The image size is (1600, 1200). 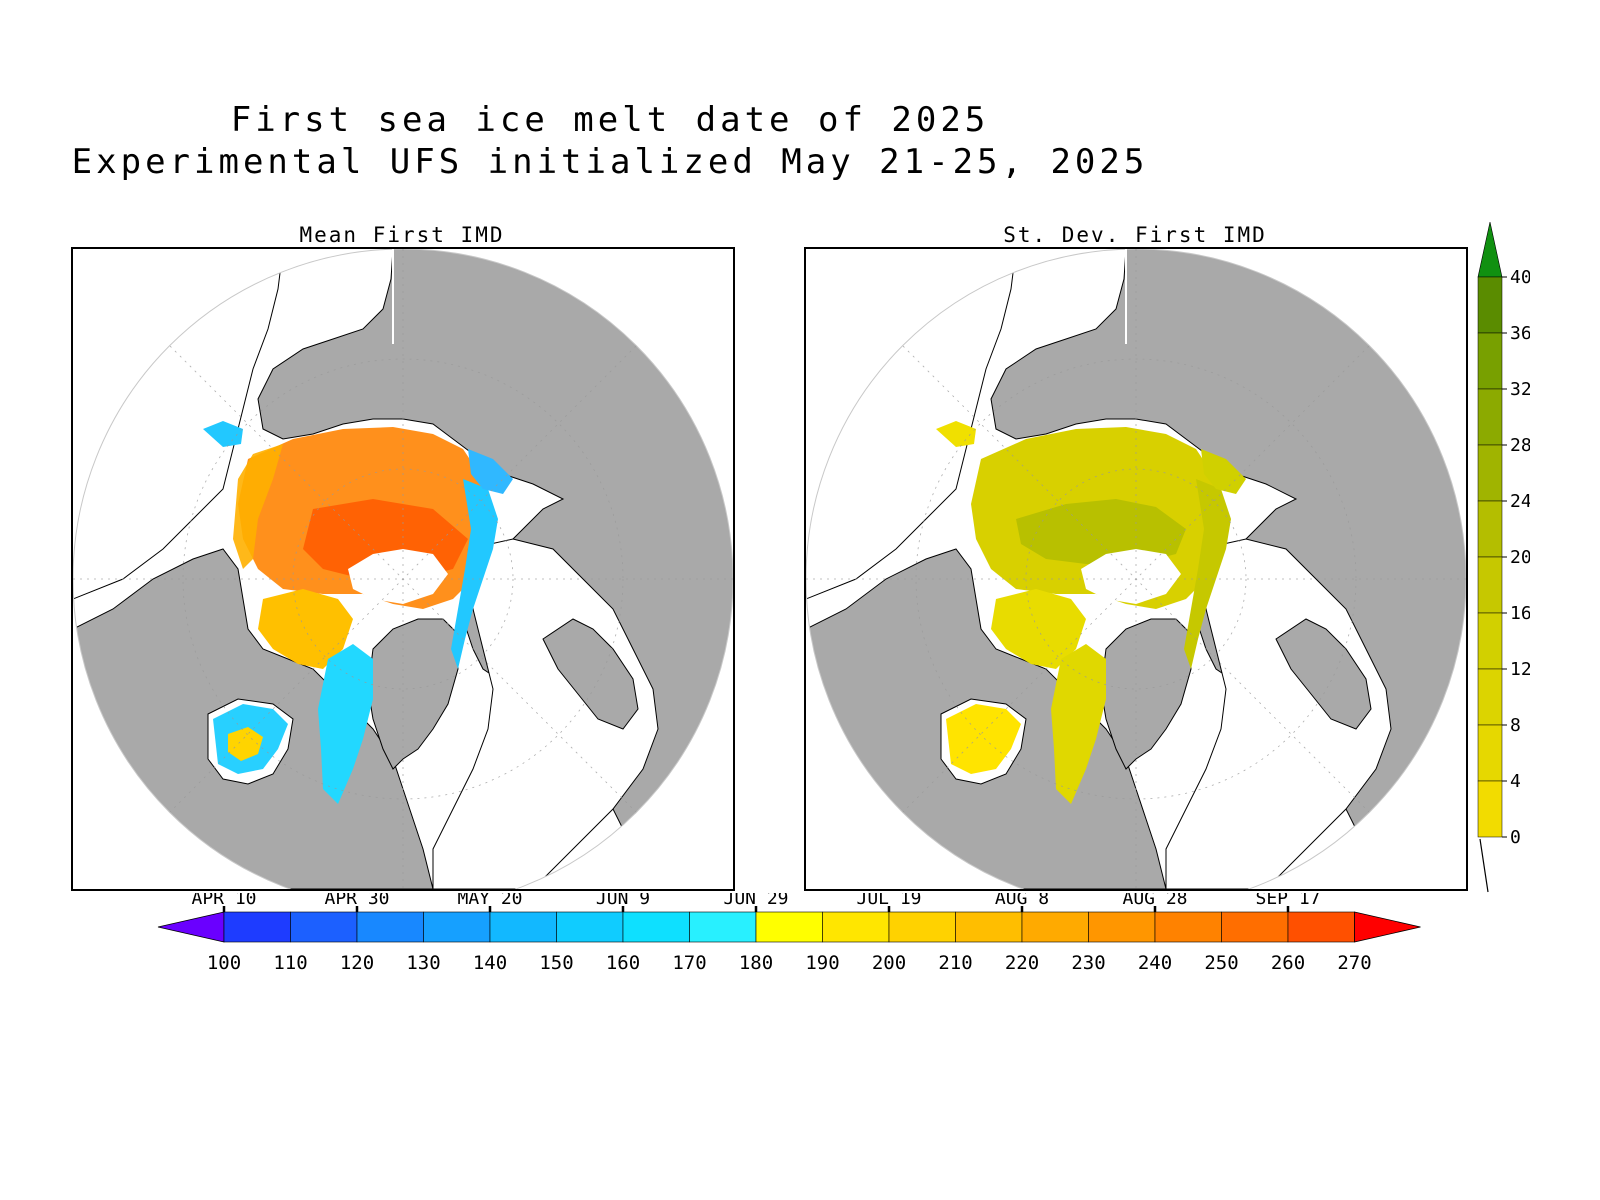 What do you see at coordinates (1101, 531) in the screenshot?
I see `stdev-field-higher` at bounding box center [1101, 531].